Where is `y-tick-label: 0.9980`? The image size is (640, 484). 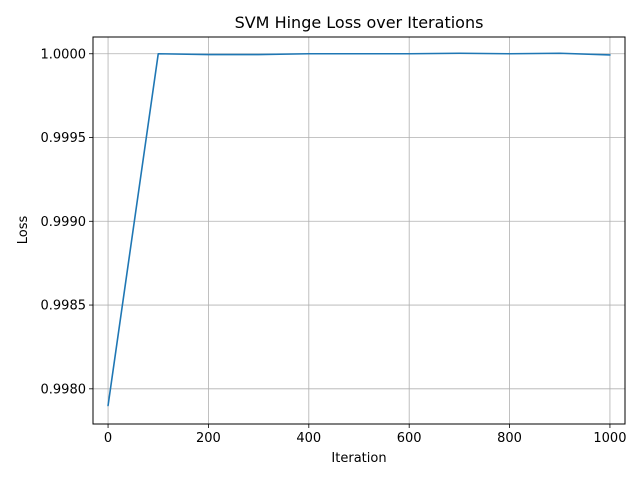 y-tick-label: 0.9980 is located at coordinates (64, 389).